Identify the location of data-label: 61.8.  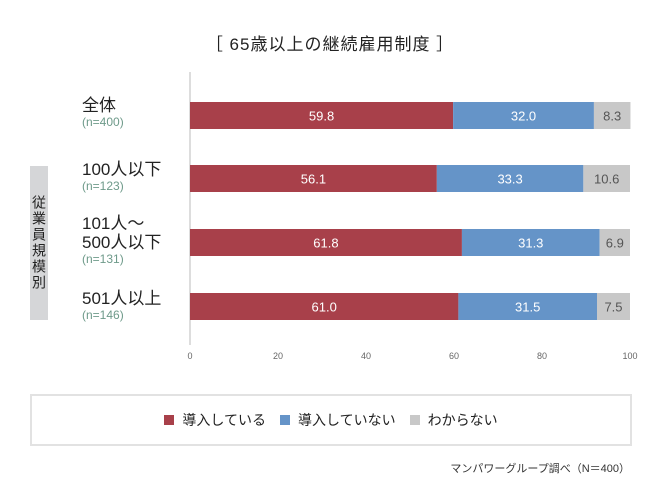
(325, 243).